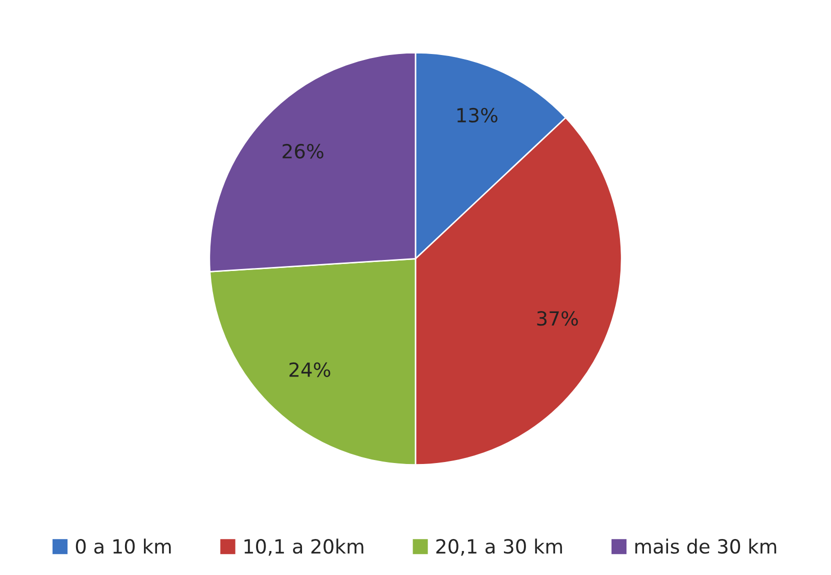  Describe the element at coordinates (303, 151) in the screenshot. I see `data-label: 26%` at that location.